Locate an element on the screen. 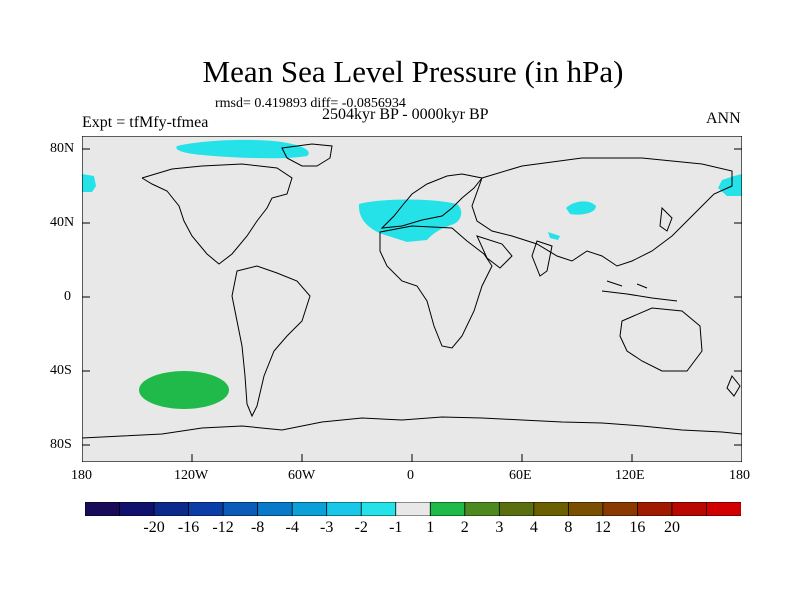  colorbar-label: -4 is located at coordinates (292, 527).